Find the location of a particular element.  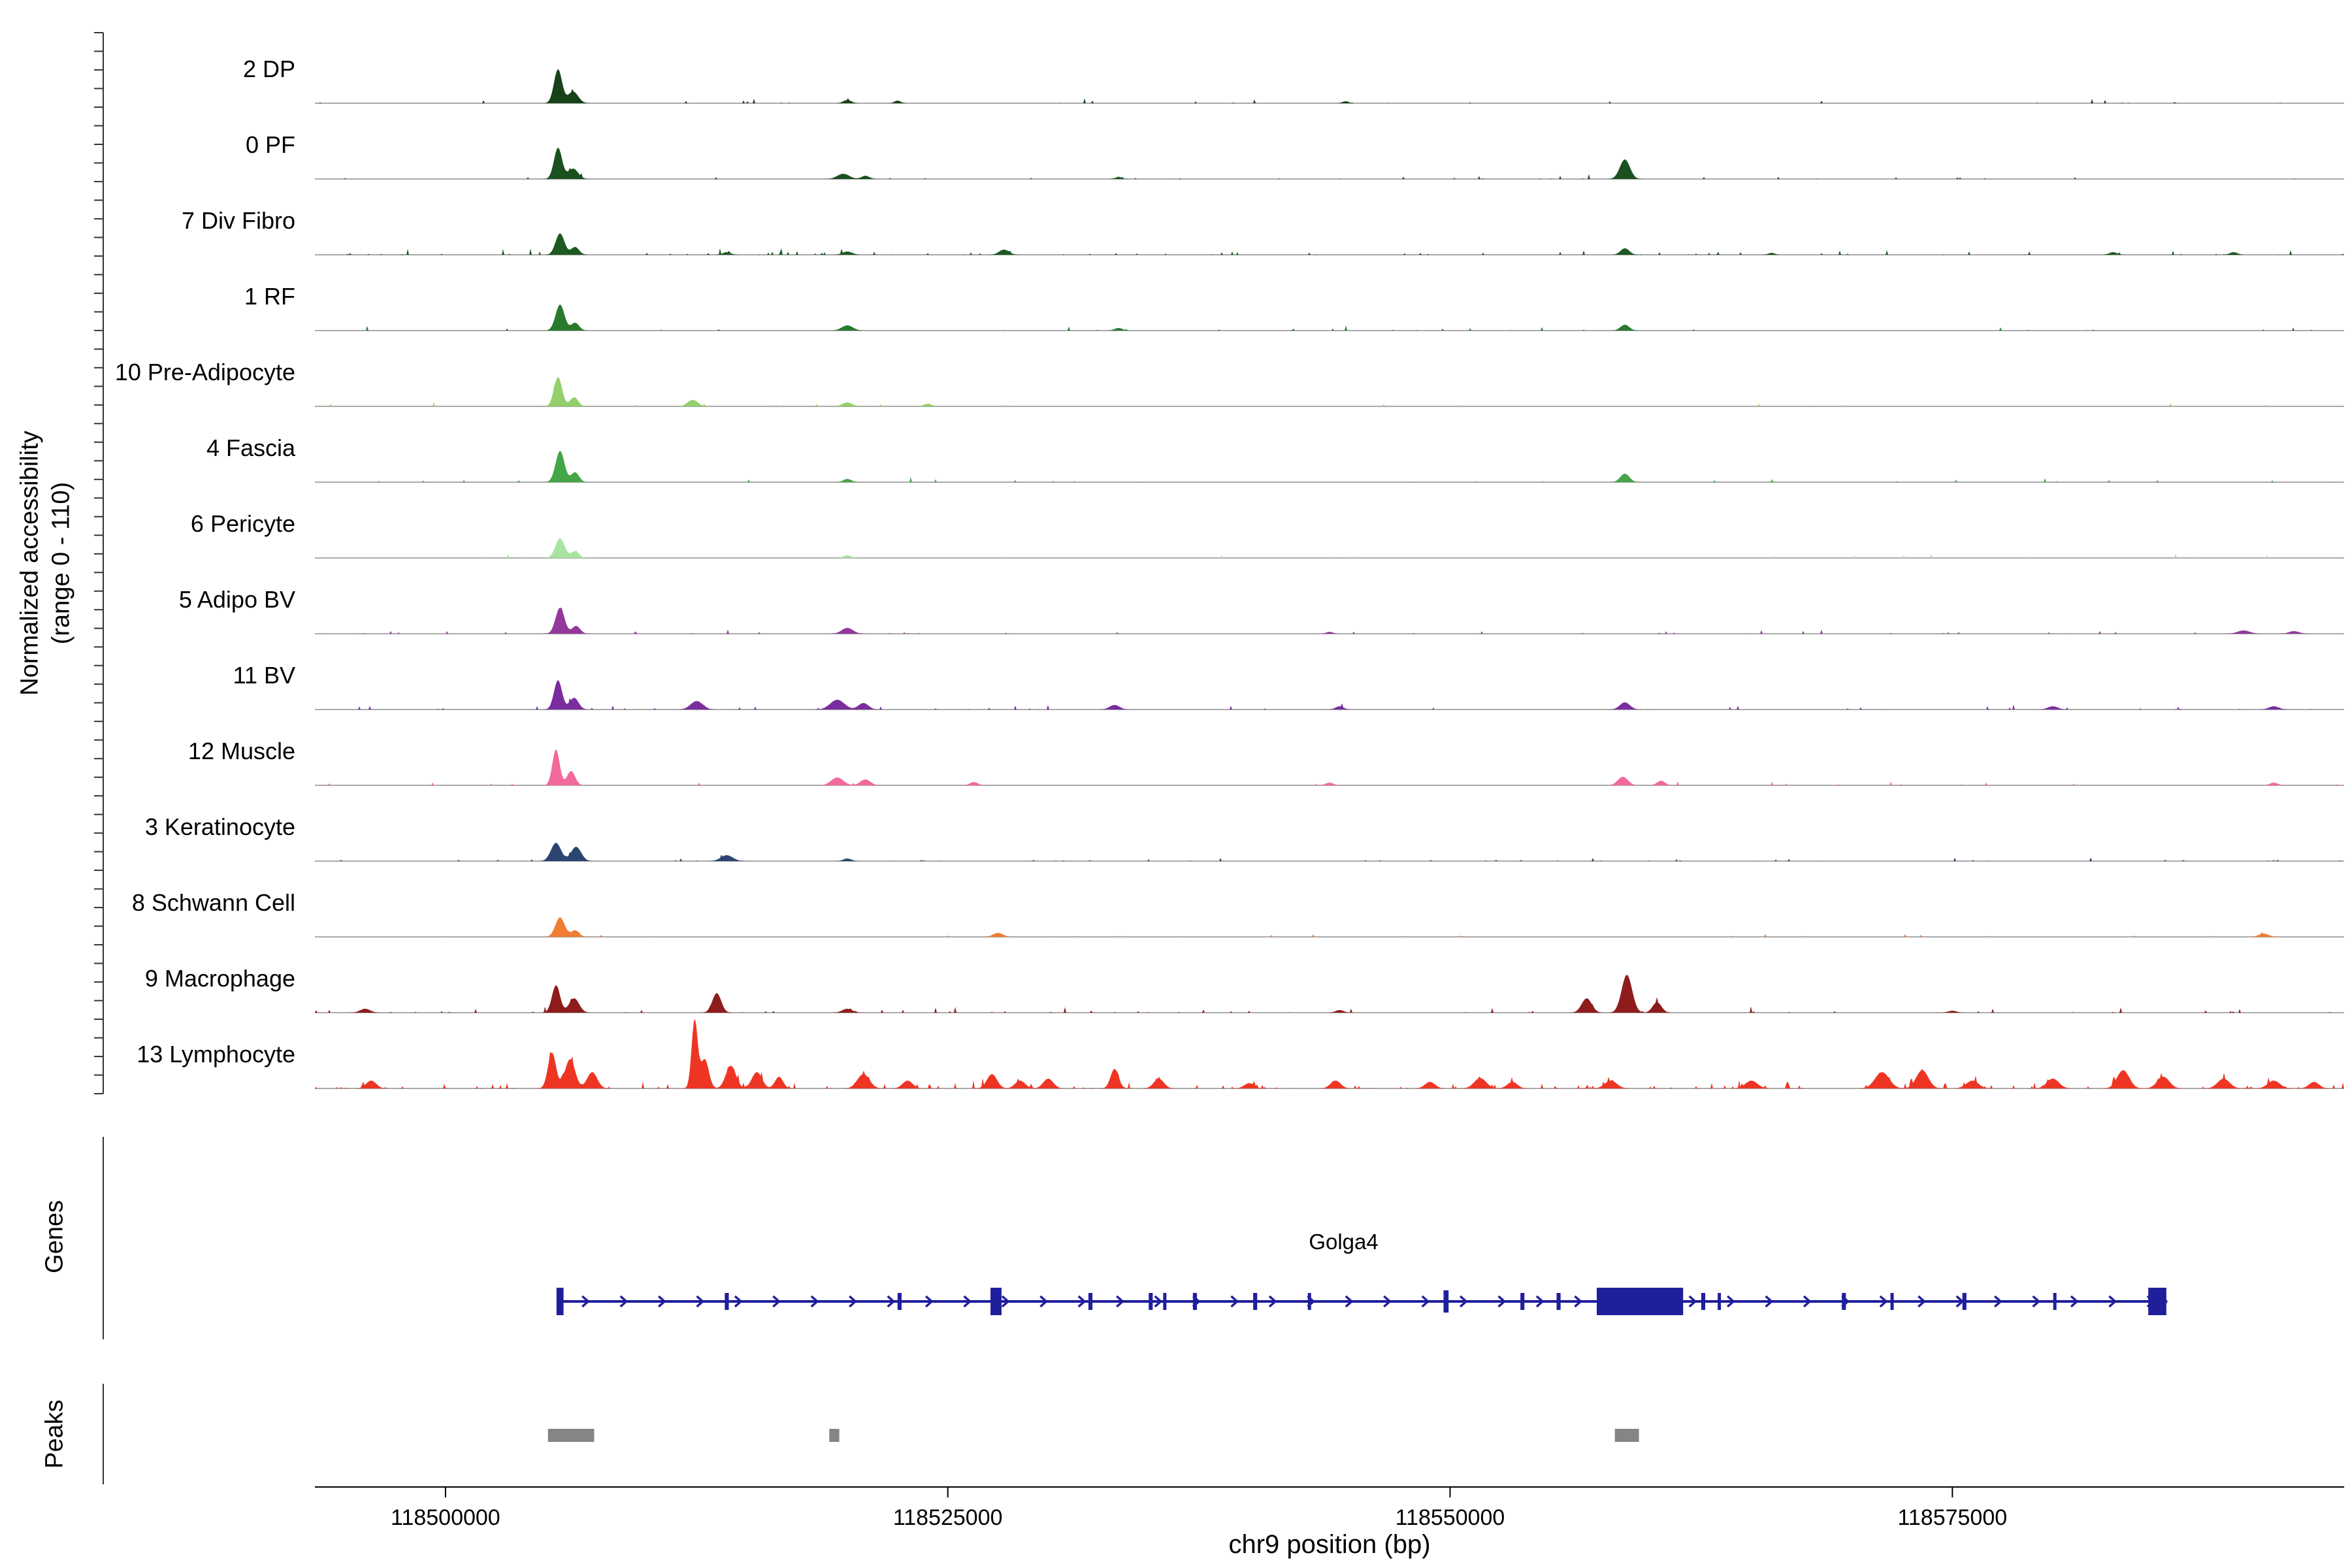

track-6-pericyte: 6 Pericyte is located at coordinates (1267, 534).